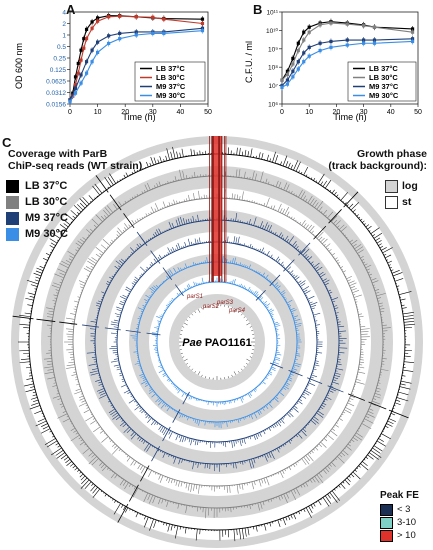 The height and width of the screenshot is (550, 433). What do you see at coordinates (406, 535) in the screenshot?
I see `peak-fe-high-label: > 10` at bounding box center [406, 535].